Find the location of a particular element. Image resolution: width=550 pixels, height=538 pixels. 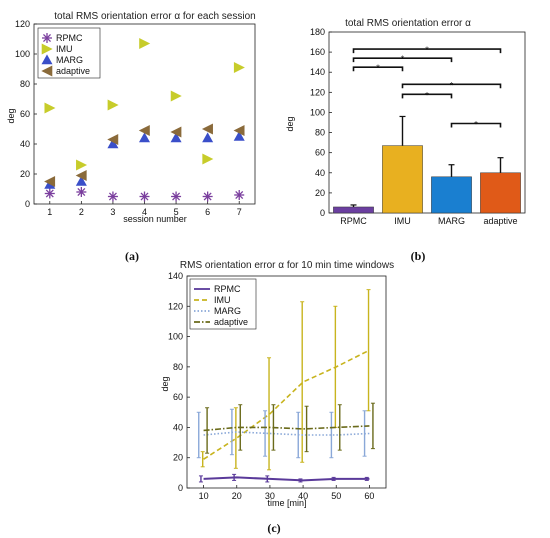

panel-b-ytick-label: 40 is located at coordinates (320, 173).